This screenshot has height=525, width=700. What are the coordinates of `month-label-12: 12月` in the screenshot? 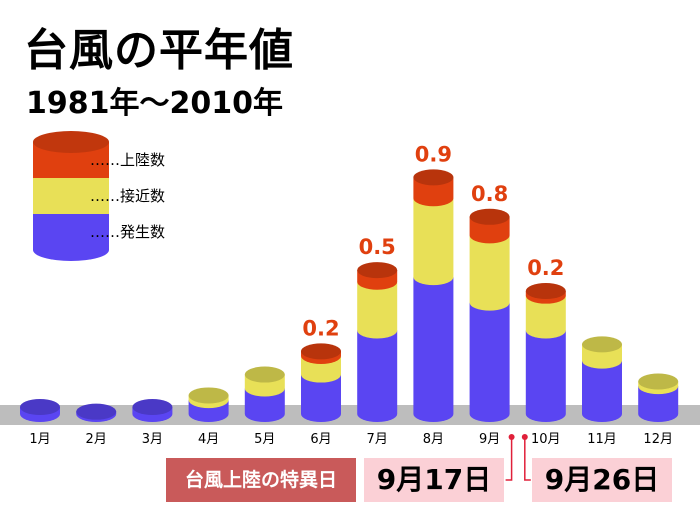 It's located at (658, 439).